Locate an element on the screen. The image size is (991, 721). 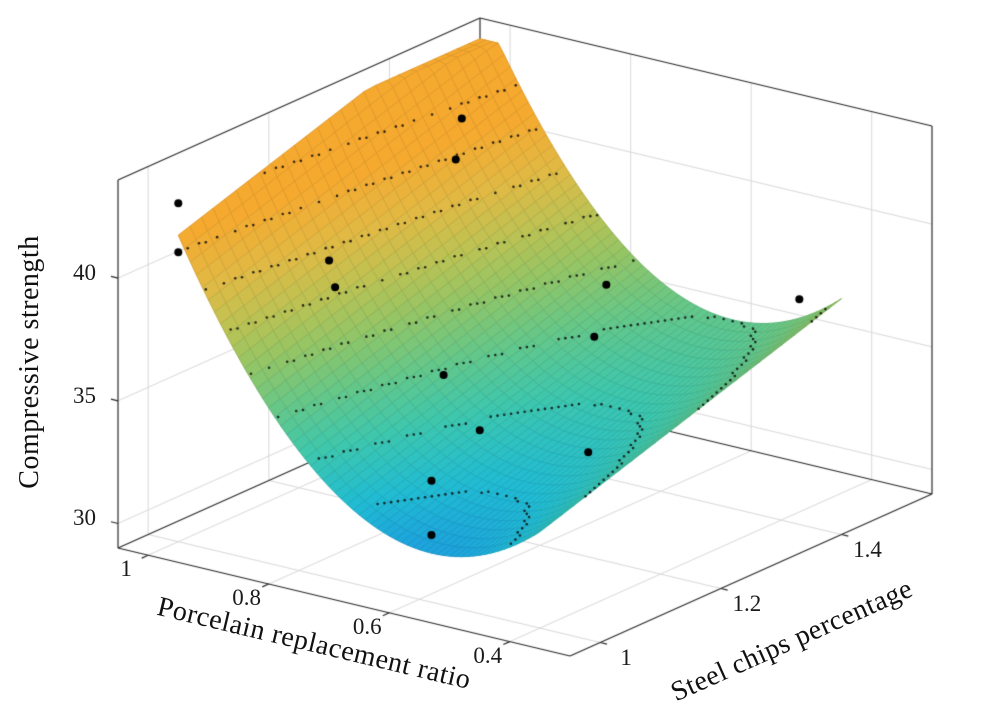
z-tick-label: 40 is located at coordinates (84, 273).